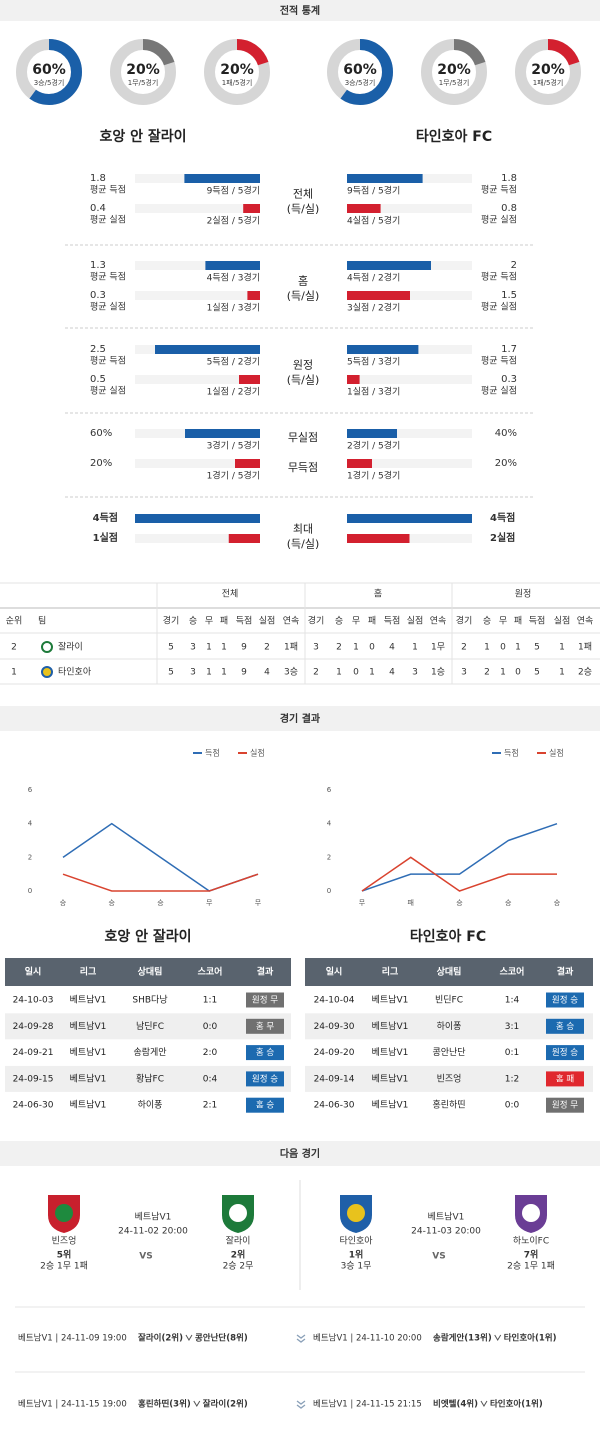 The image size is (600, 1429). Describe the element at coordinates (373, 308) in the screenshot. I see `stat-detail: 3실점 / 2경기` at that location.